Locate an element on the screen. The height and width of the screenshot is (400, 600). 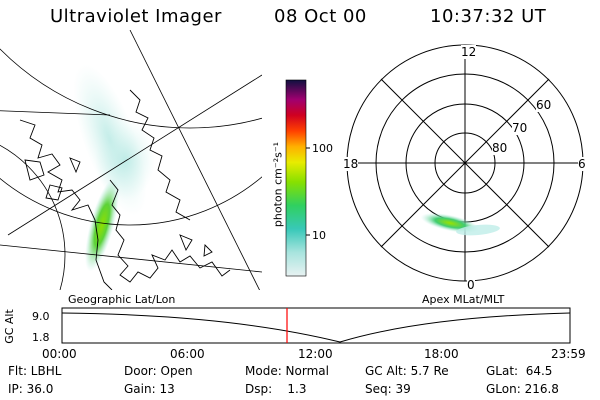
status-mode: Mode: Normal is located at coordinates (287, 371).